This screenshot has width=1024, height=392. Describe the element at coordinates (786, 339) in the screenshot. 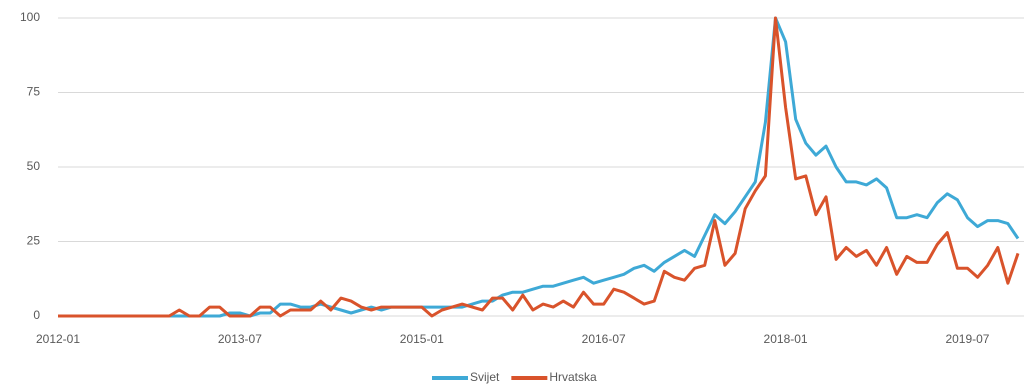

I see `x-tick-label: 2018-01` at that location.